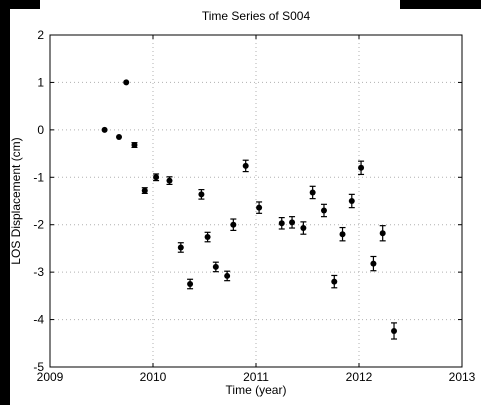 This screenshot has height=405, width=481. Describe the element at coordinates (16, 200) in the screenshot. I see `y-axis-label: LOS Displacement (cm)` at that location.